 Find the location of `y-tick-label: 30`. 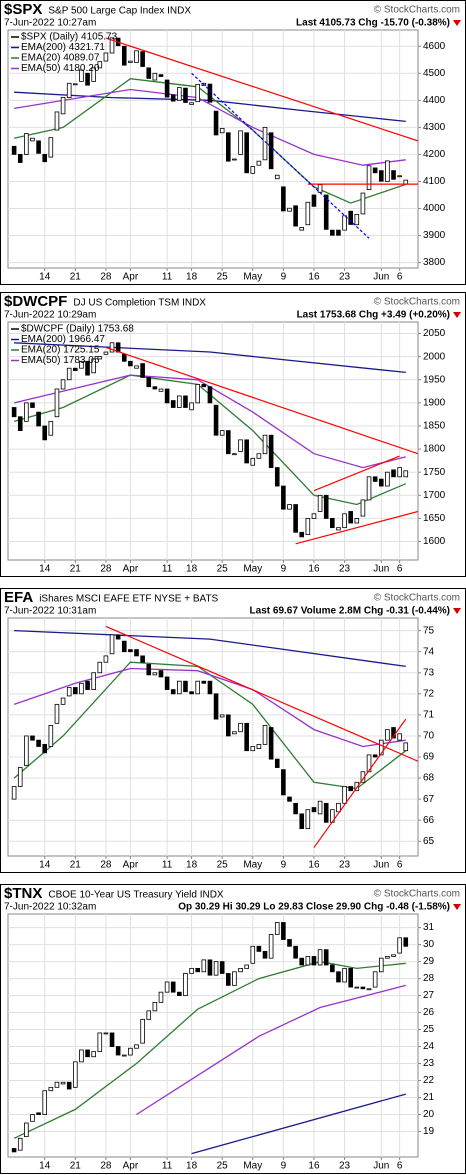

y-tick-label: 30 is located at coordinates (429, 944).